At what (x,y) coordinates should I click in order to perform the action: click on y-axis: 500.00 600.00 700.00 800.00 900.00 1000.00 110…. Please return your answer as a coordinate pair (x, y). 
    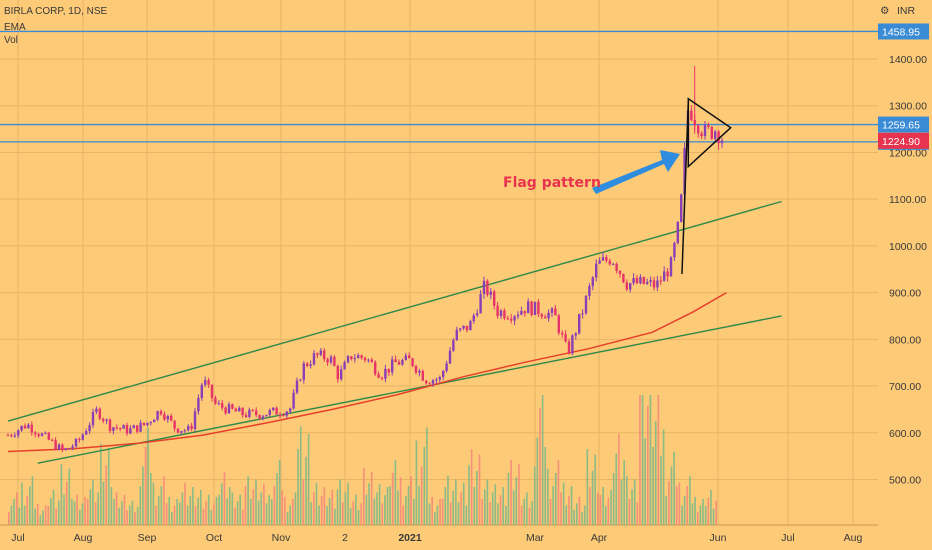
    Looking at the image, I should click on (908, 270).